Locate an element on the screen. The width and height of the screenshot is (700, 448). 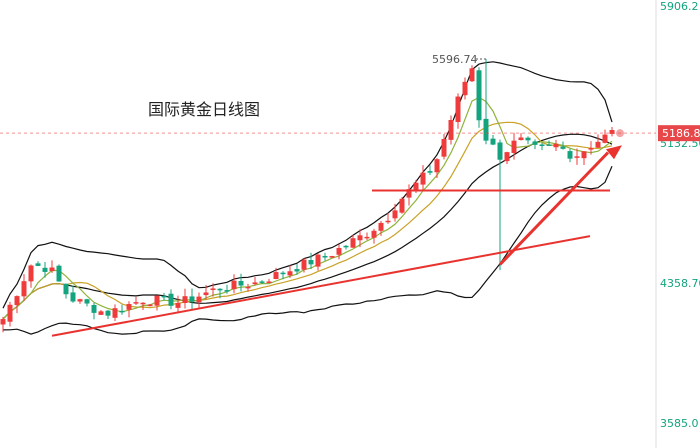
chart-title: 国际黄金日线图 is located at coordinates (204, 109).